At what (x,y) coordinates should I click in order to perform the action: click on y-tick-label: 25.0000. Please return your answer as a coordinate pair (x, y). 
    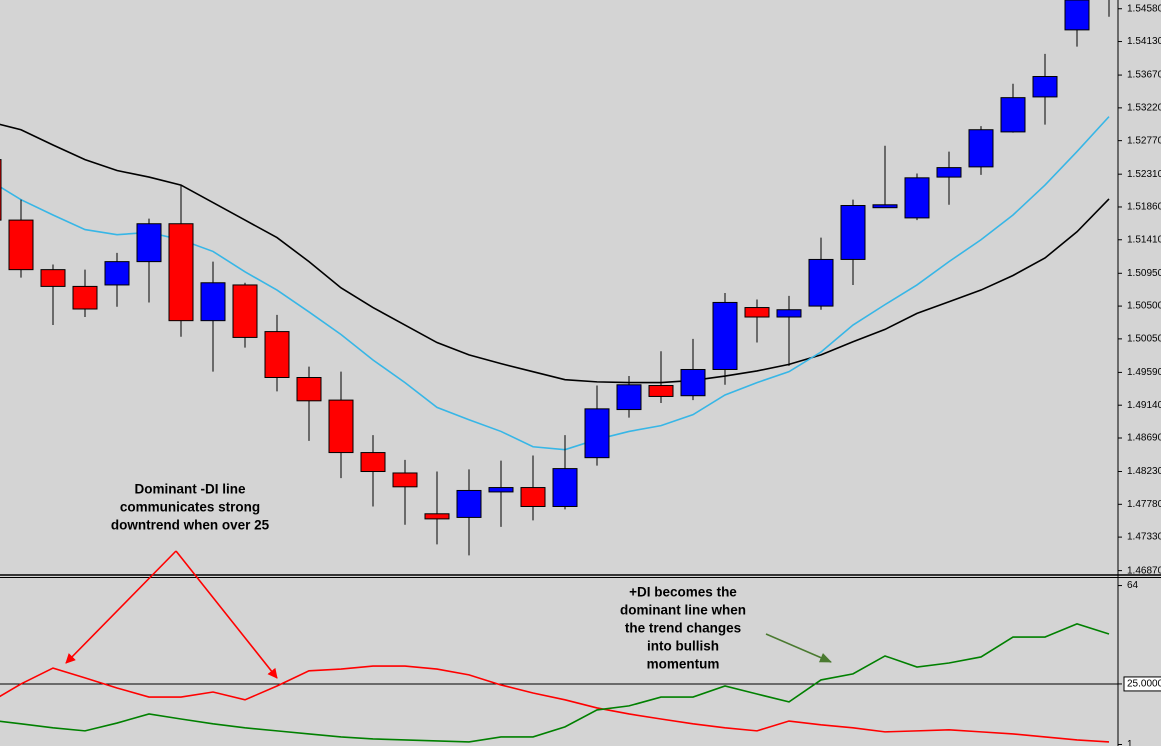
    Looking at the image, I should click on (1144, 684).